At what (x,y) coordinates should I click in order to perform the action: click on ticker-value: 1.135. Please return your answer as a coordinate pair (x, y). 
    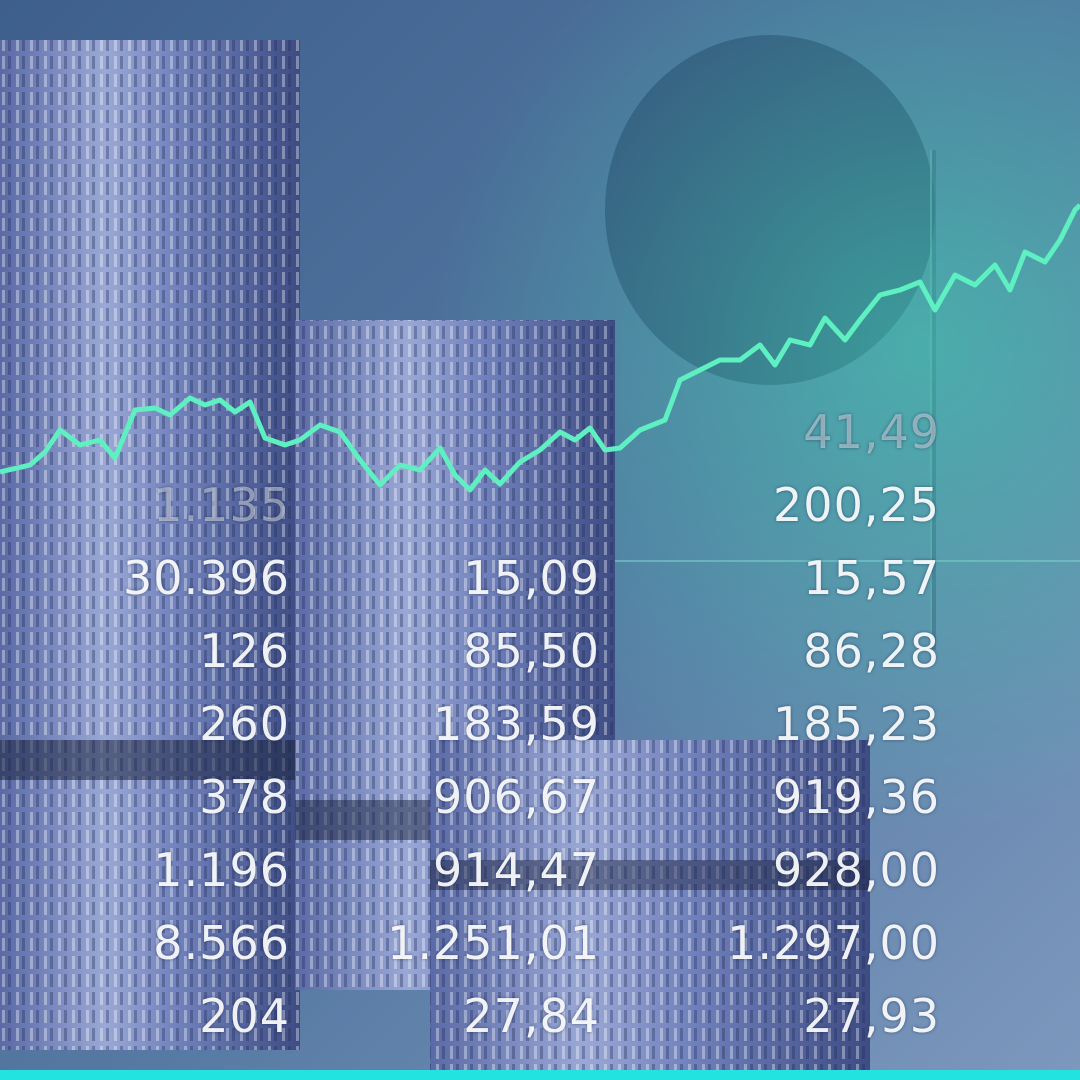
    Looking at the image, I should click on (221, 505).